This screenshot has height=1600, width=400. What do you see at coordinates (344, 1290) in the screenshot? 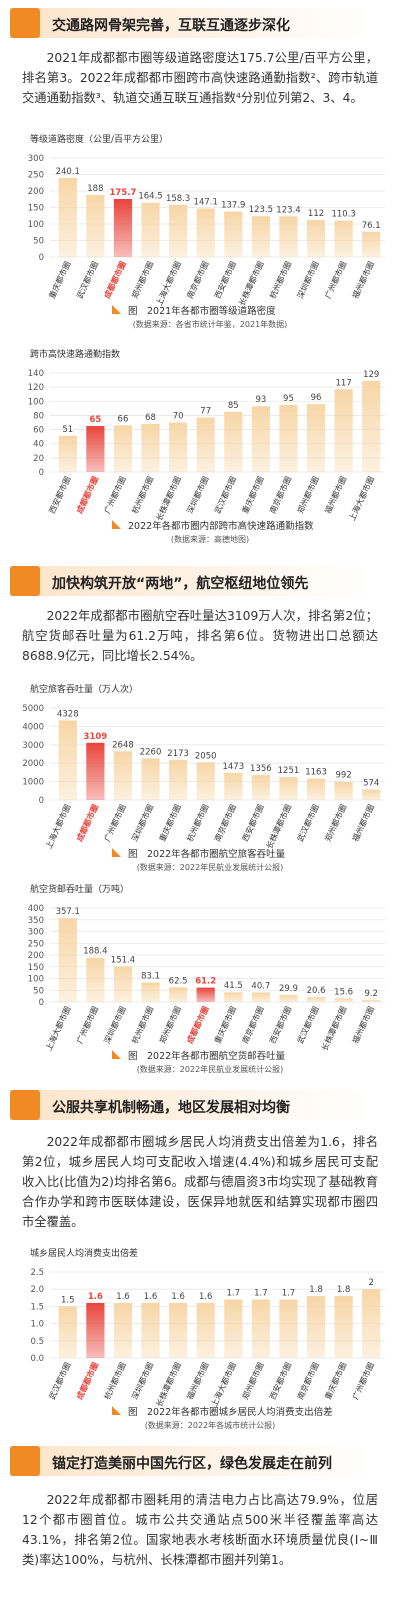
I see `value-label: 1.8` at bounding box center [344, 1290].